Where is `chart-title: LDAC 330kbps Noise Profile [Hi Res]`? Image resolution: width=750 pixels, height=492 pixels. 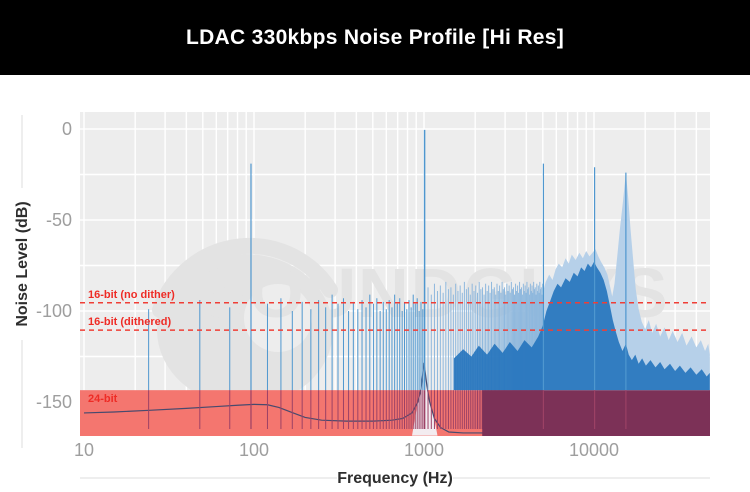 chart-title: LDAC 330kbps Noise Profile [Hi Res] is located at coordinates (375, 37).